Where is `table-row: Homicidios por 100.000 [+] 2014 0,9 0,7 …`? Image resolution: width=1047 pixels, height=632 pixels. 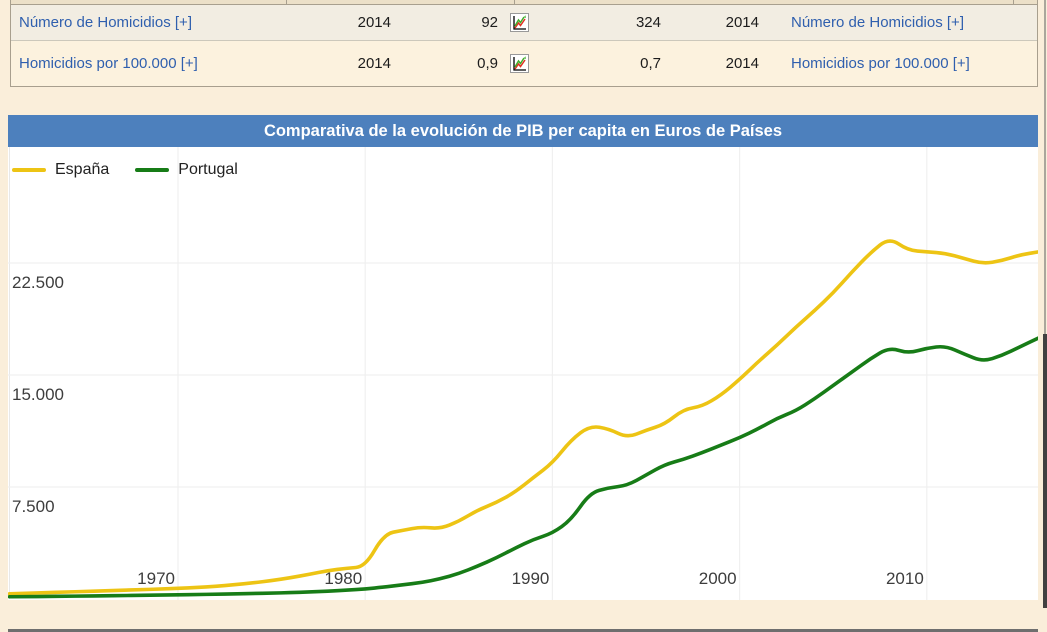 table-row: Homicidios por 100.000 [+] 2014 0,9 0,7 … is located at coordinates (524, 64).